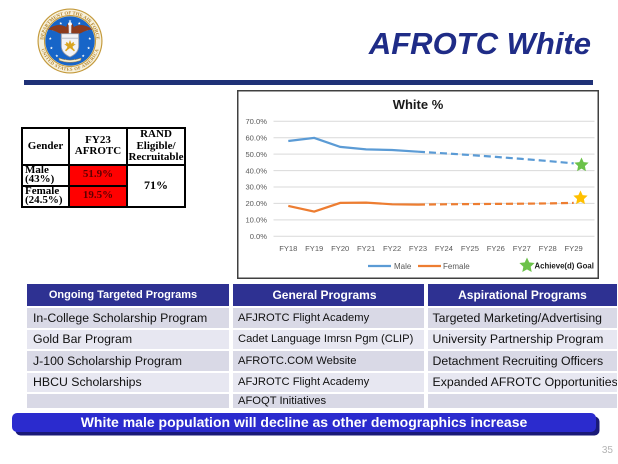 The image size is (618, 464). Describe the element at coordinates (444, 248) in the screenshot. I see `svg-text: FY24` at that location.